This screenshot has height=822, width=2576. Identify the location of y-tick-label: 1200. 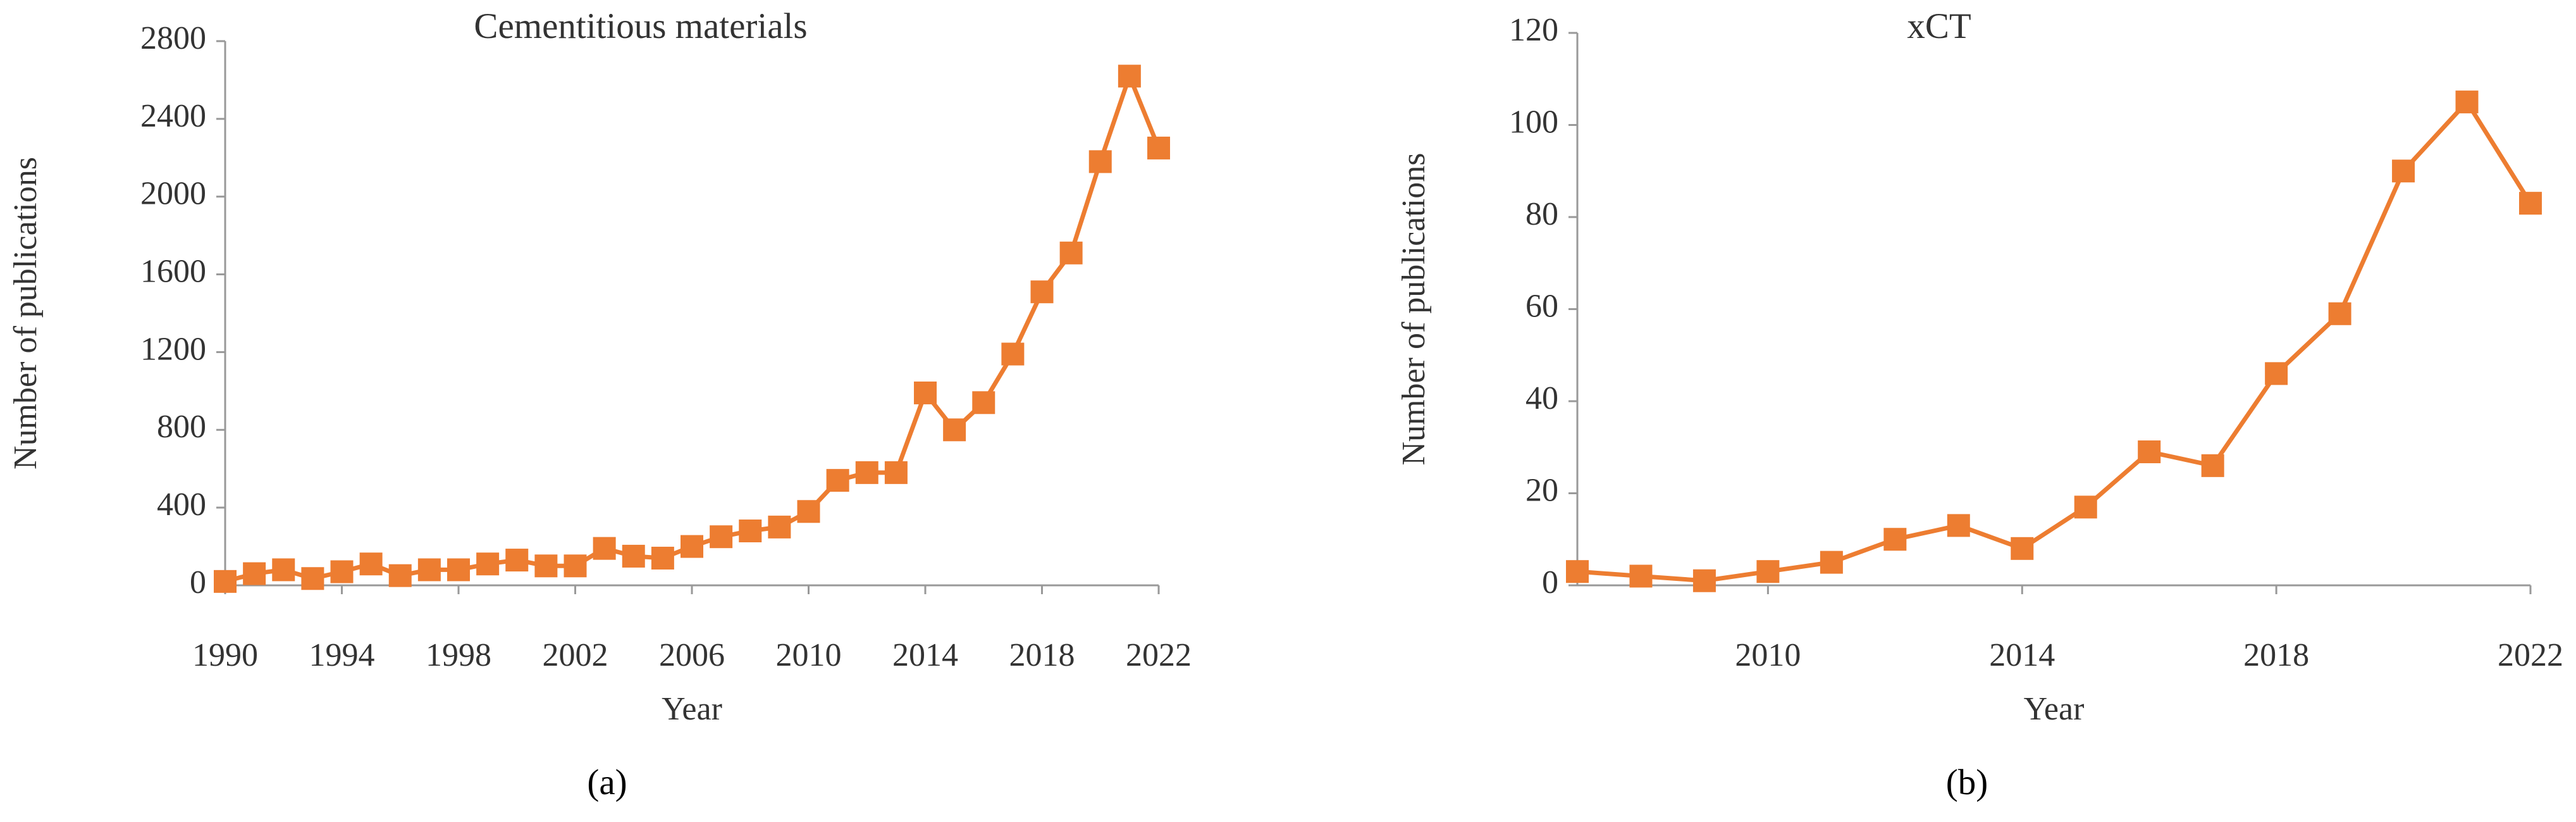
(173, 349).